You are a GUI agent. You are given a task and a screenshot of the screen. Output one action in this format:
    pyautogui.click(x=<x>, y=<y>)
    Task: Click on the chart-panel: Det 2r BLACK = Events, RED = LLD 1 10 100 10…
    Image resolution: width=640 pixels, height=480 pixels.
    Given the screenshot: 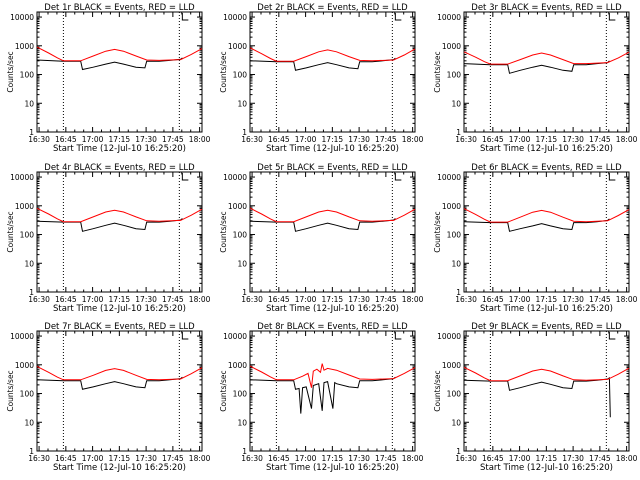 What is the action you would take?
    pyautogui.click(x=321, y=78)
    